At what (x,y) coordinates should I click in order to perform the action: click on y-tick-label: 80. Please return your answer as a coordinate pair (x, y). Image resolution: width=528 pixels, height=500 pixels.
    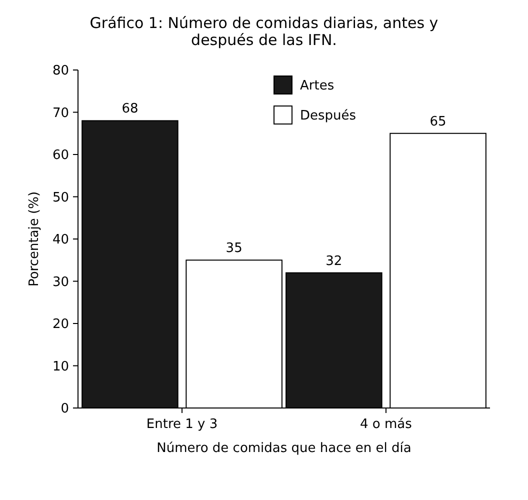
    Looking at the image, I should click on (60, 71).